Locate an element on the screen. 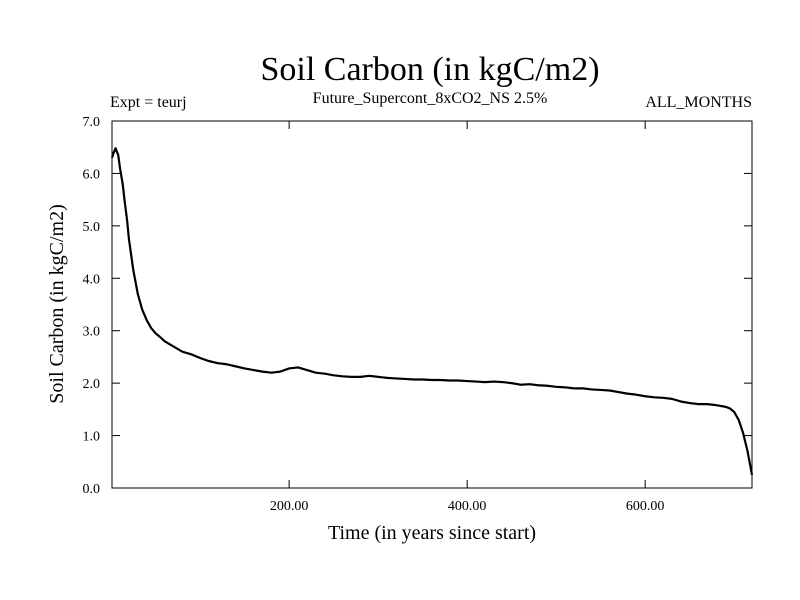 Image resolution: width=800 pixels, height=600 pixels. x-tick-label: 200.00 is located at coordinates (289, 506).